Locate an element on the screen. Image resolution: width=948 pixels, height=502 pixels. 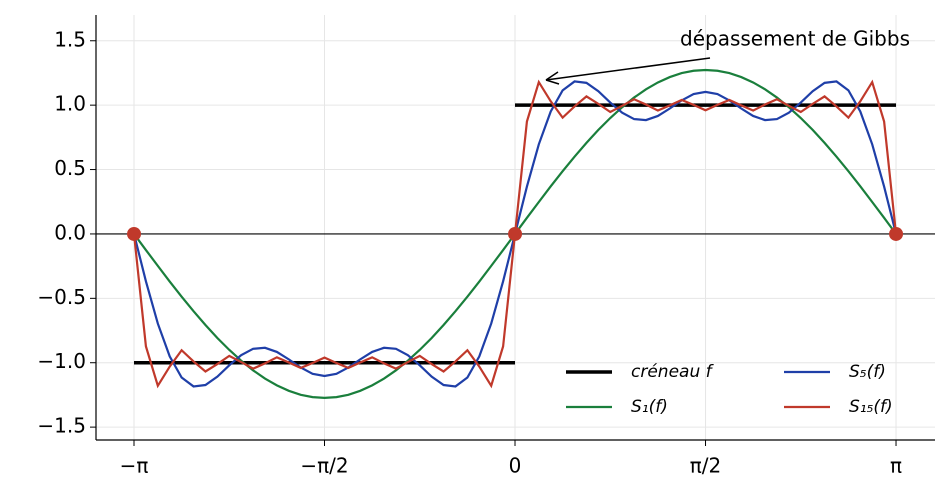
legend-label: créneau f is located at coordinates (673, 372).